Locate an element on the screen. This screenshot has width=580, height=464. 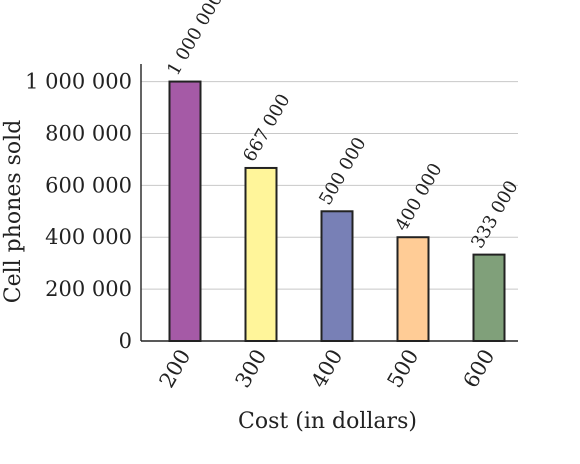
y-tick-label: 600 000 is located at coordinates (88, 185).